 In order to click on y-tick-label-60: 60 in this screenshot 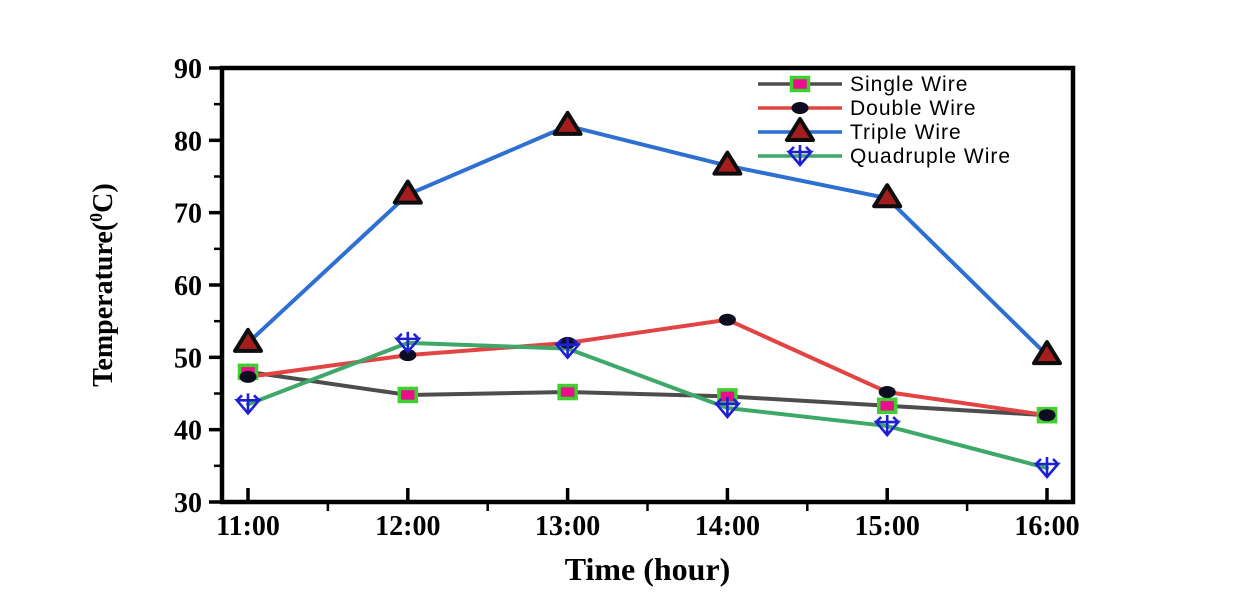, I will do `click(188, 286)`.